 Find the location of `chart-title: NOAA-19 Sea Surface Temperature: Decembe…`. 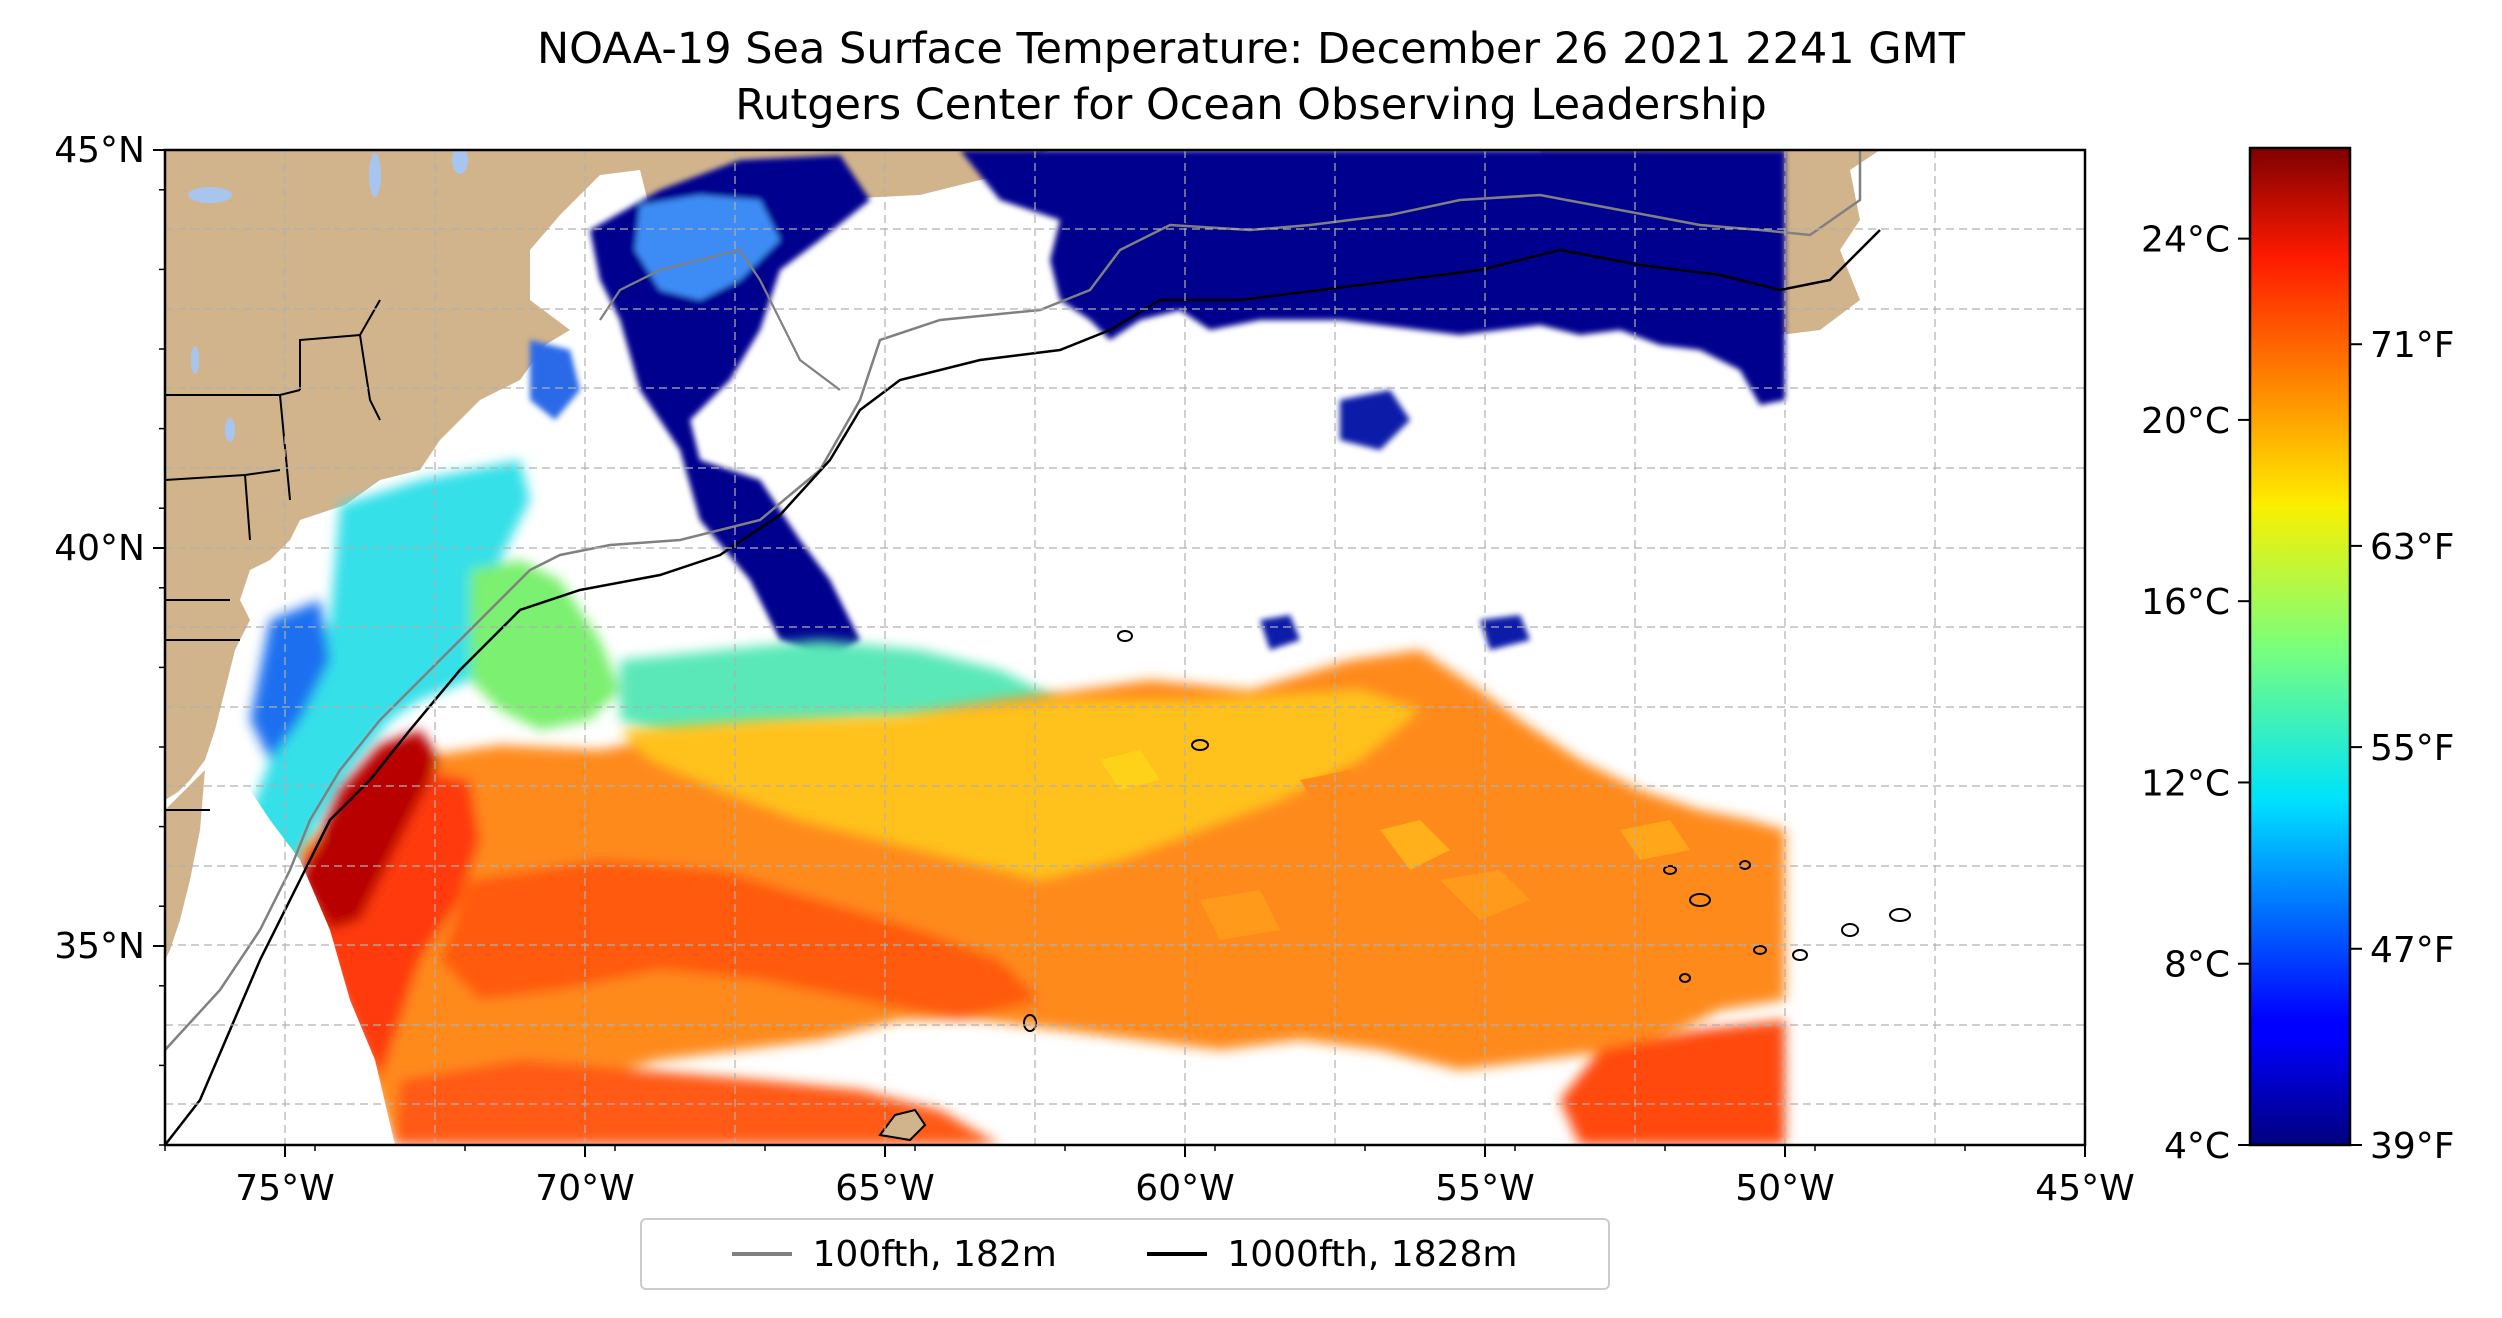

chart-title: NOAA-19 Sea Surface Temperature: Decembe… is located at coordinates (1251, 49).